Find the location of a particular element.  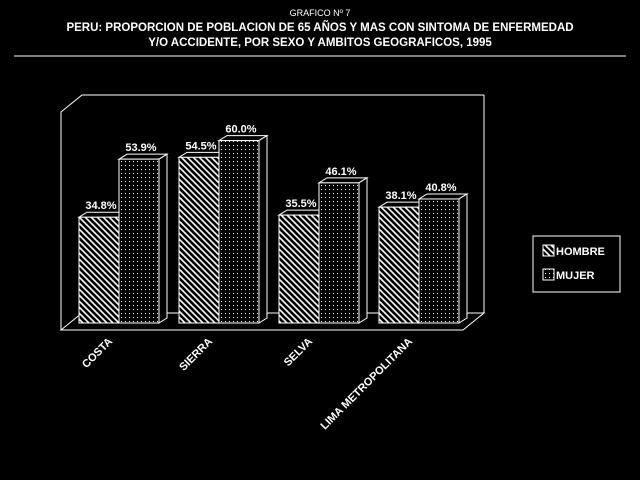

value-label-mujer-lima-metropolitana: 40.8% is located at coordinates (440, 188).